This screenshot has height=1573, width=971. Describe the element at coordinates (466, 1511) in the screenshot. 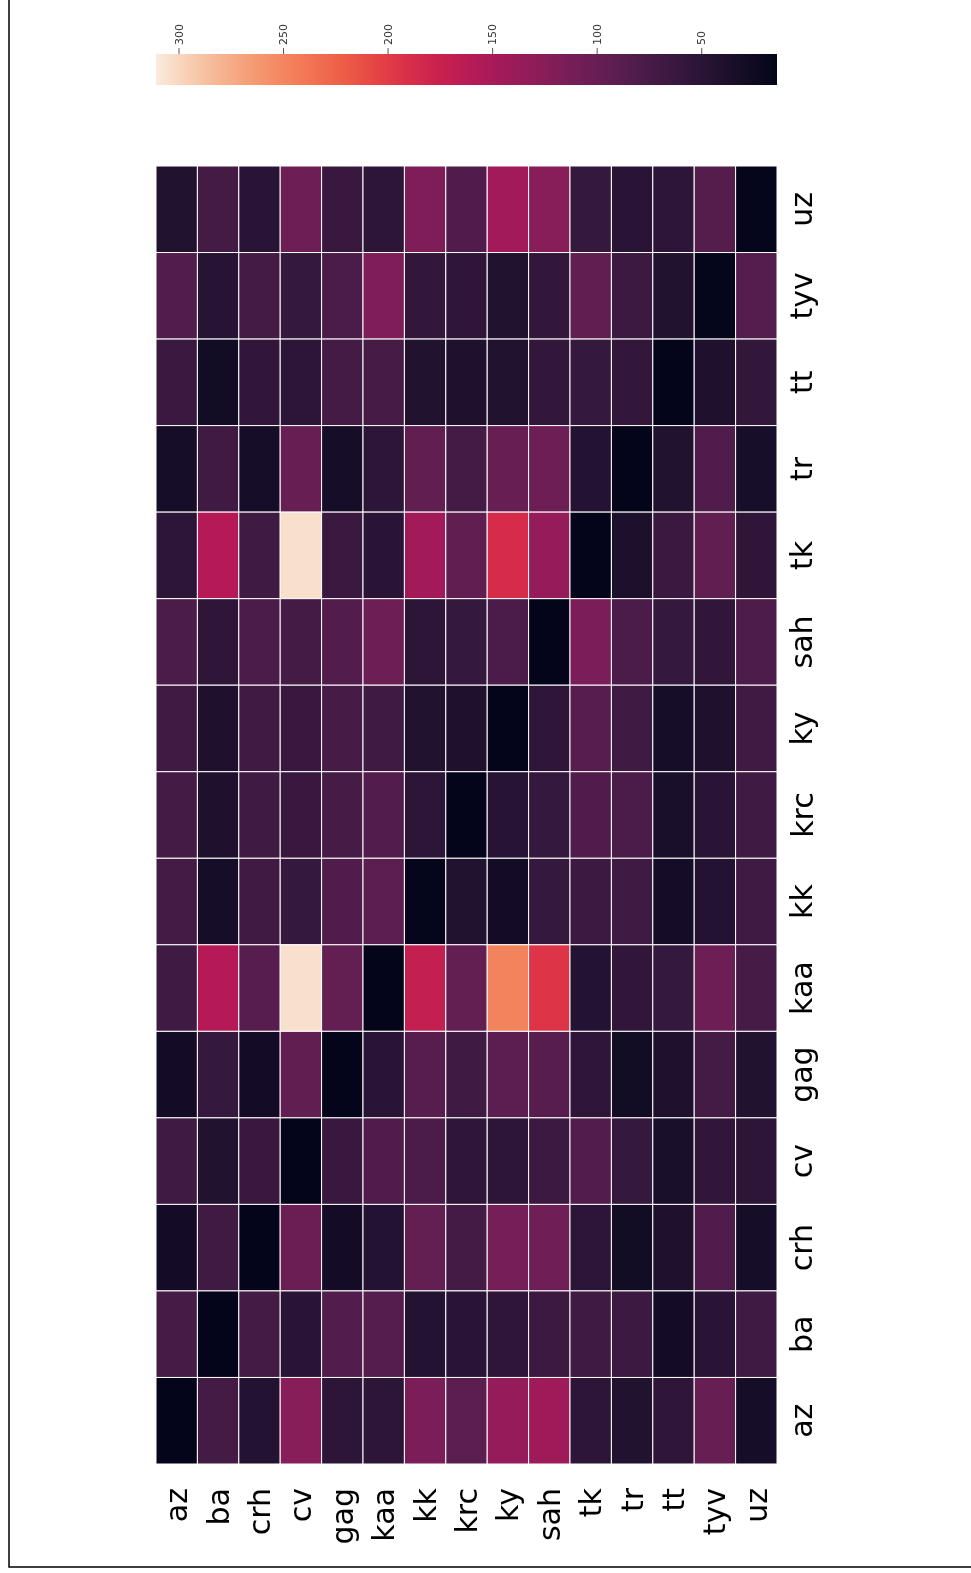

I see `x-tick-label: krc` at that location.